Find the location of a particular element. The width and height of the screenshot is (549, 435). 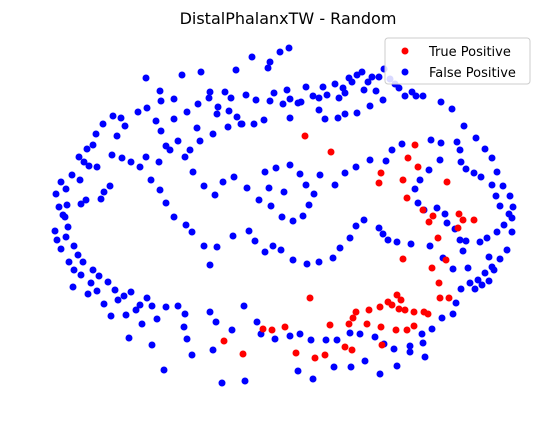

legend-marker-true-positive is located at coordinates (405, 51).